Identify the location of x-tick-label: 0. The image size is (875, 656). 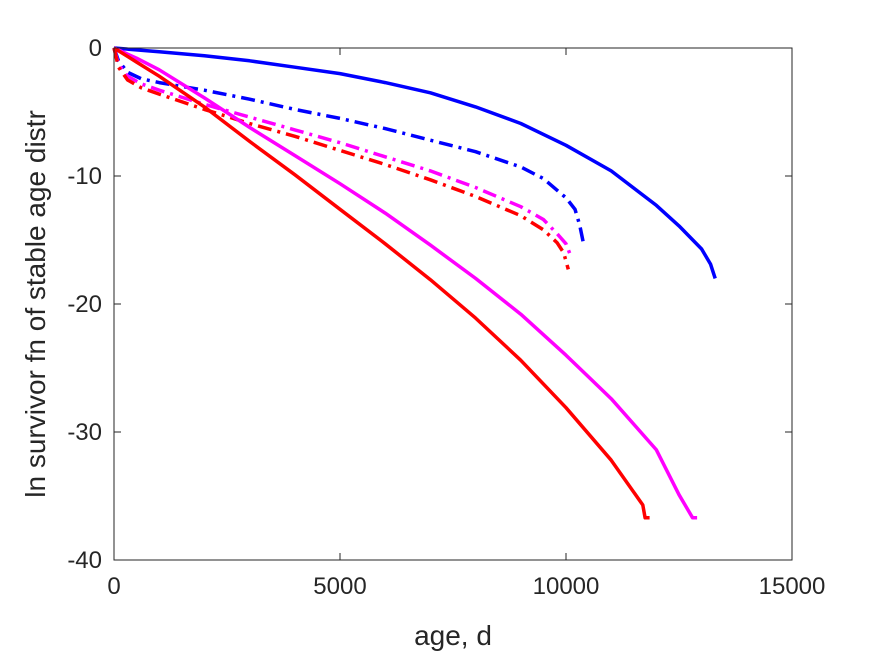
(113, 586).